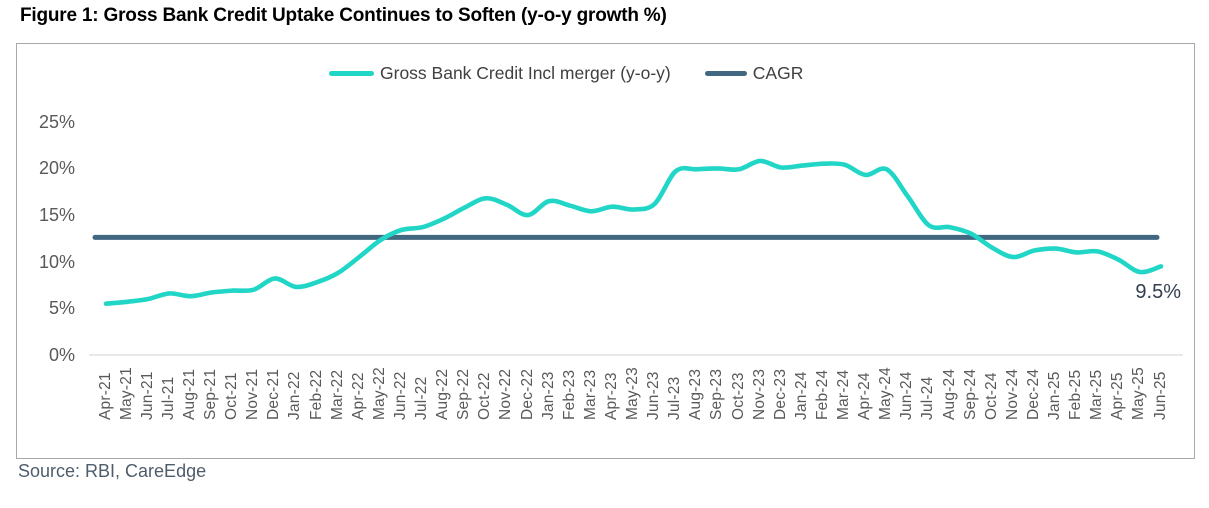 Image resolution: width=1209 pixels, height=508 pixels. Describe the element at coordinates (1097, 394) in the screenshot. I see `x-axis-tick-label: Mar-25` at that location.